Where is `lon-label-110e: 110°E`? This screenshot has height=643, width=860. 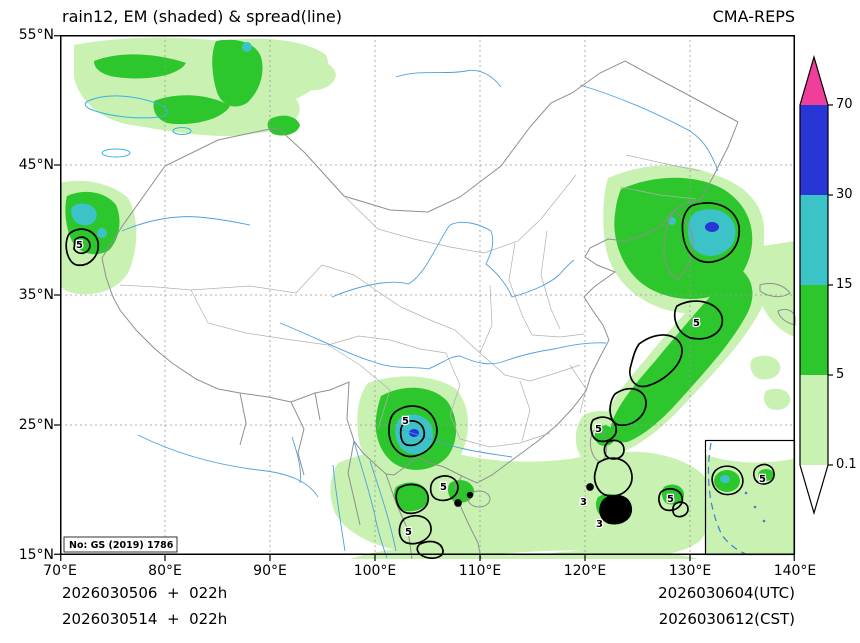
lon-label-110e: 110°E is located at coordinates (480, 571).